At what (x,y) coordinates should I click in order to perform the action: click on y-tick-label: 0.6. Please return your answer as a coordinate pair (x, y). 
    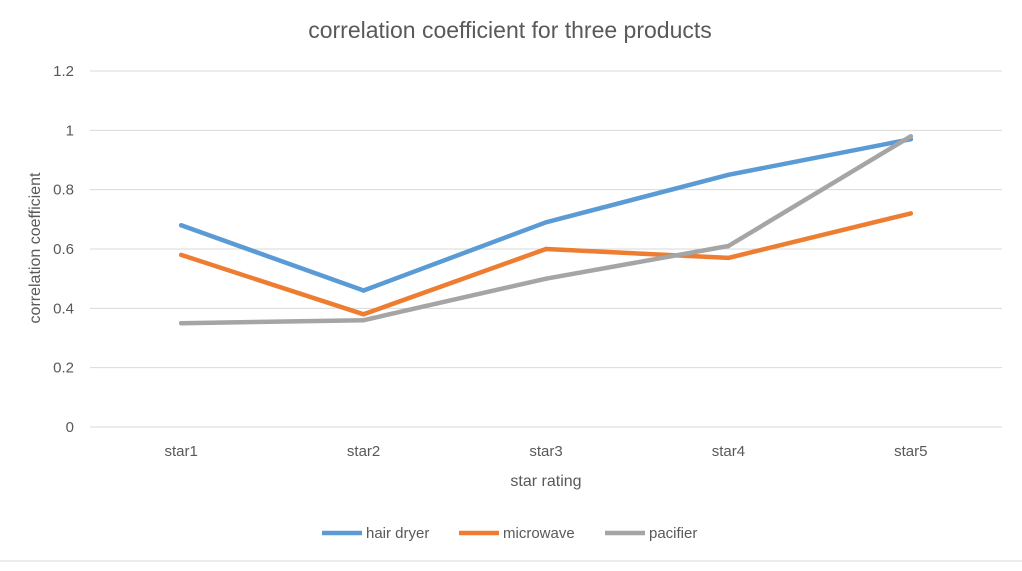
    Looking at the image, I should click on (63, 249).